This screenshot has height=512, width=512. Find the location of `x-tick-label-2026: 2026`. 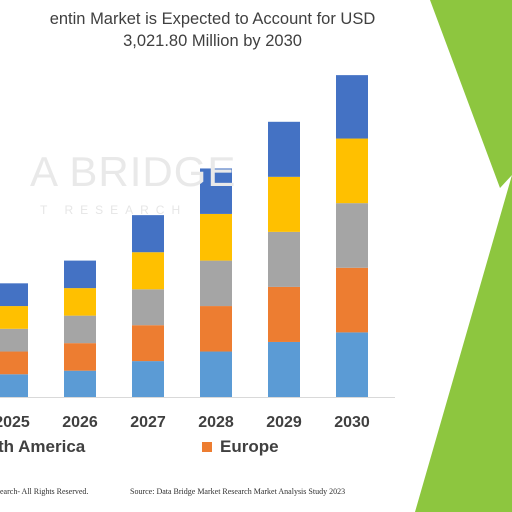

x-tick-label-2026: 2026 is located at coordinates (80, 422).